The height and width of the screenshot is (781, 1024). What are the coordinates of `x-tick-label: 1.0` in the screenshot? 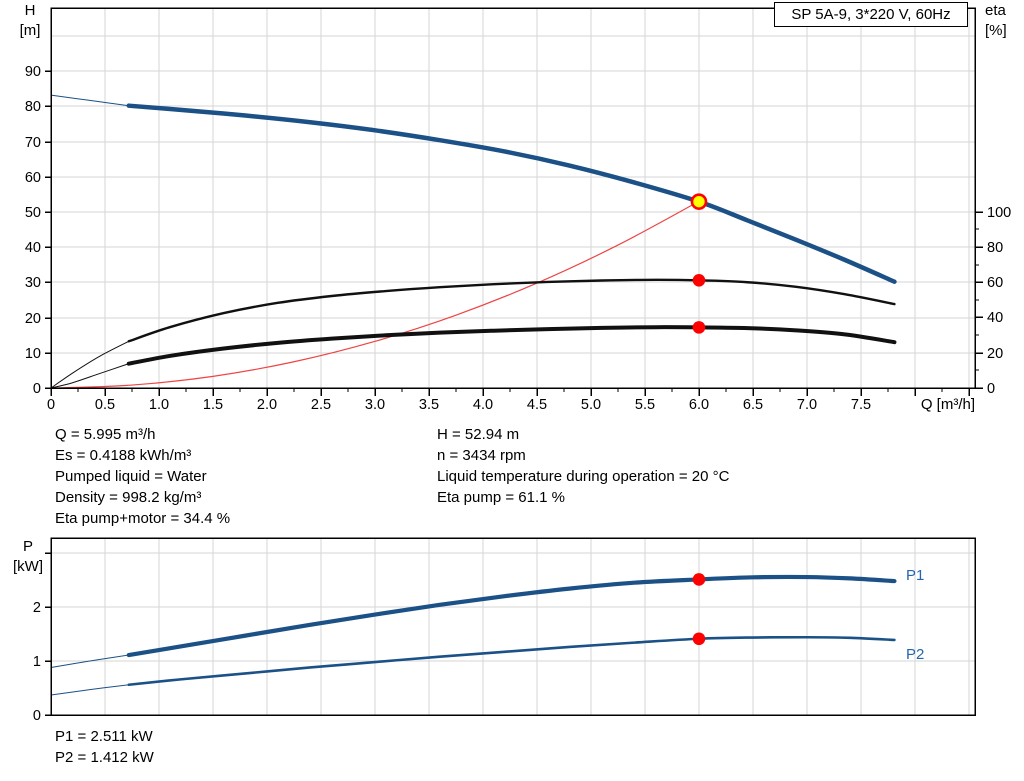 It's located at (159, 405).